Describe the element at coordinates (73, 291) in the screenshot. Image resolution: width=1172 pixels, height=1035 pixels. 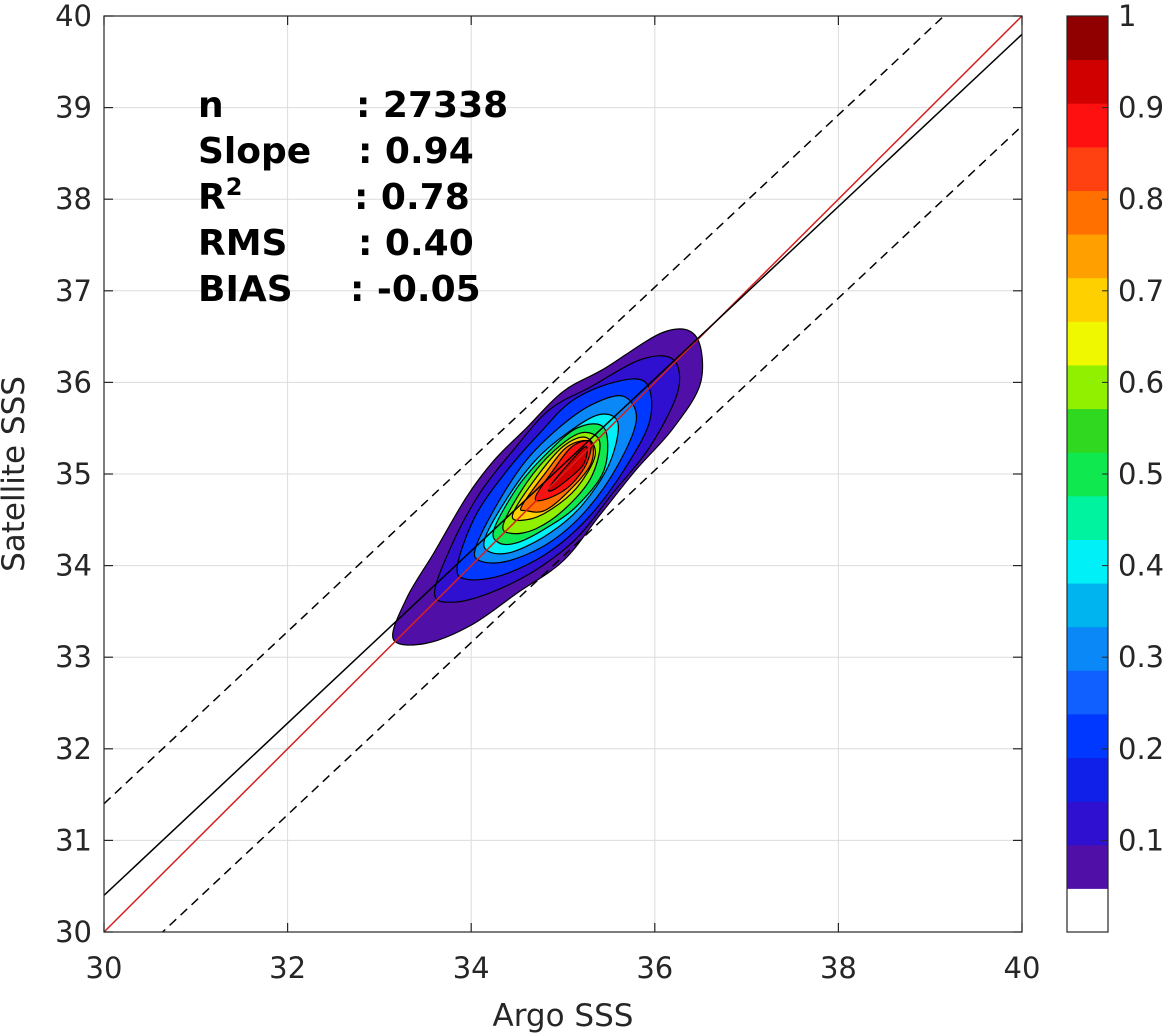
I see `y-tick-label: 37` at that location.